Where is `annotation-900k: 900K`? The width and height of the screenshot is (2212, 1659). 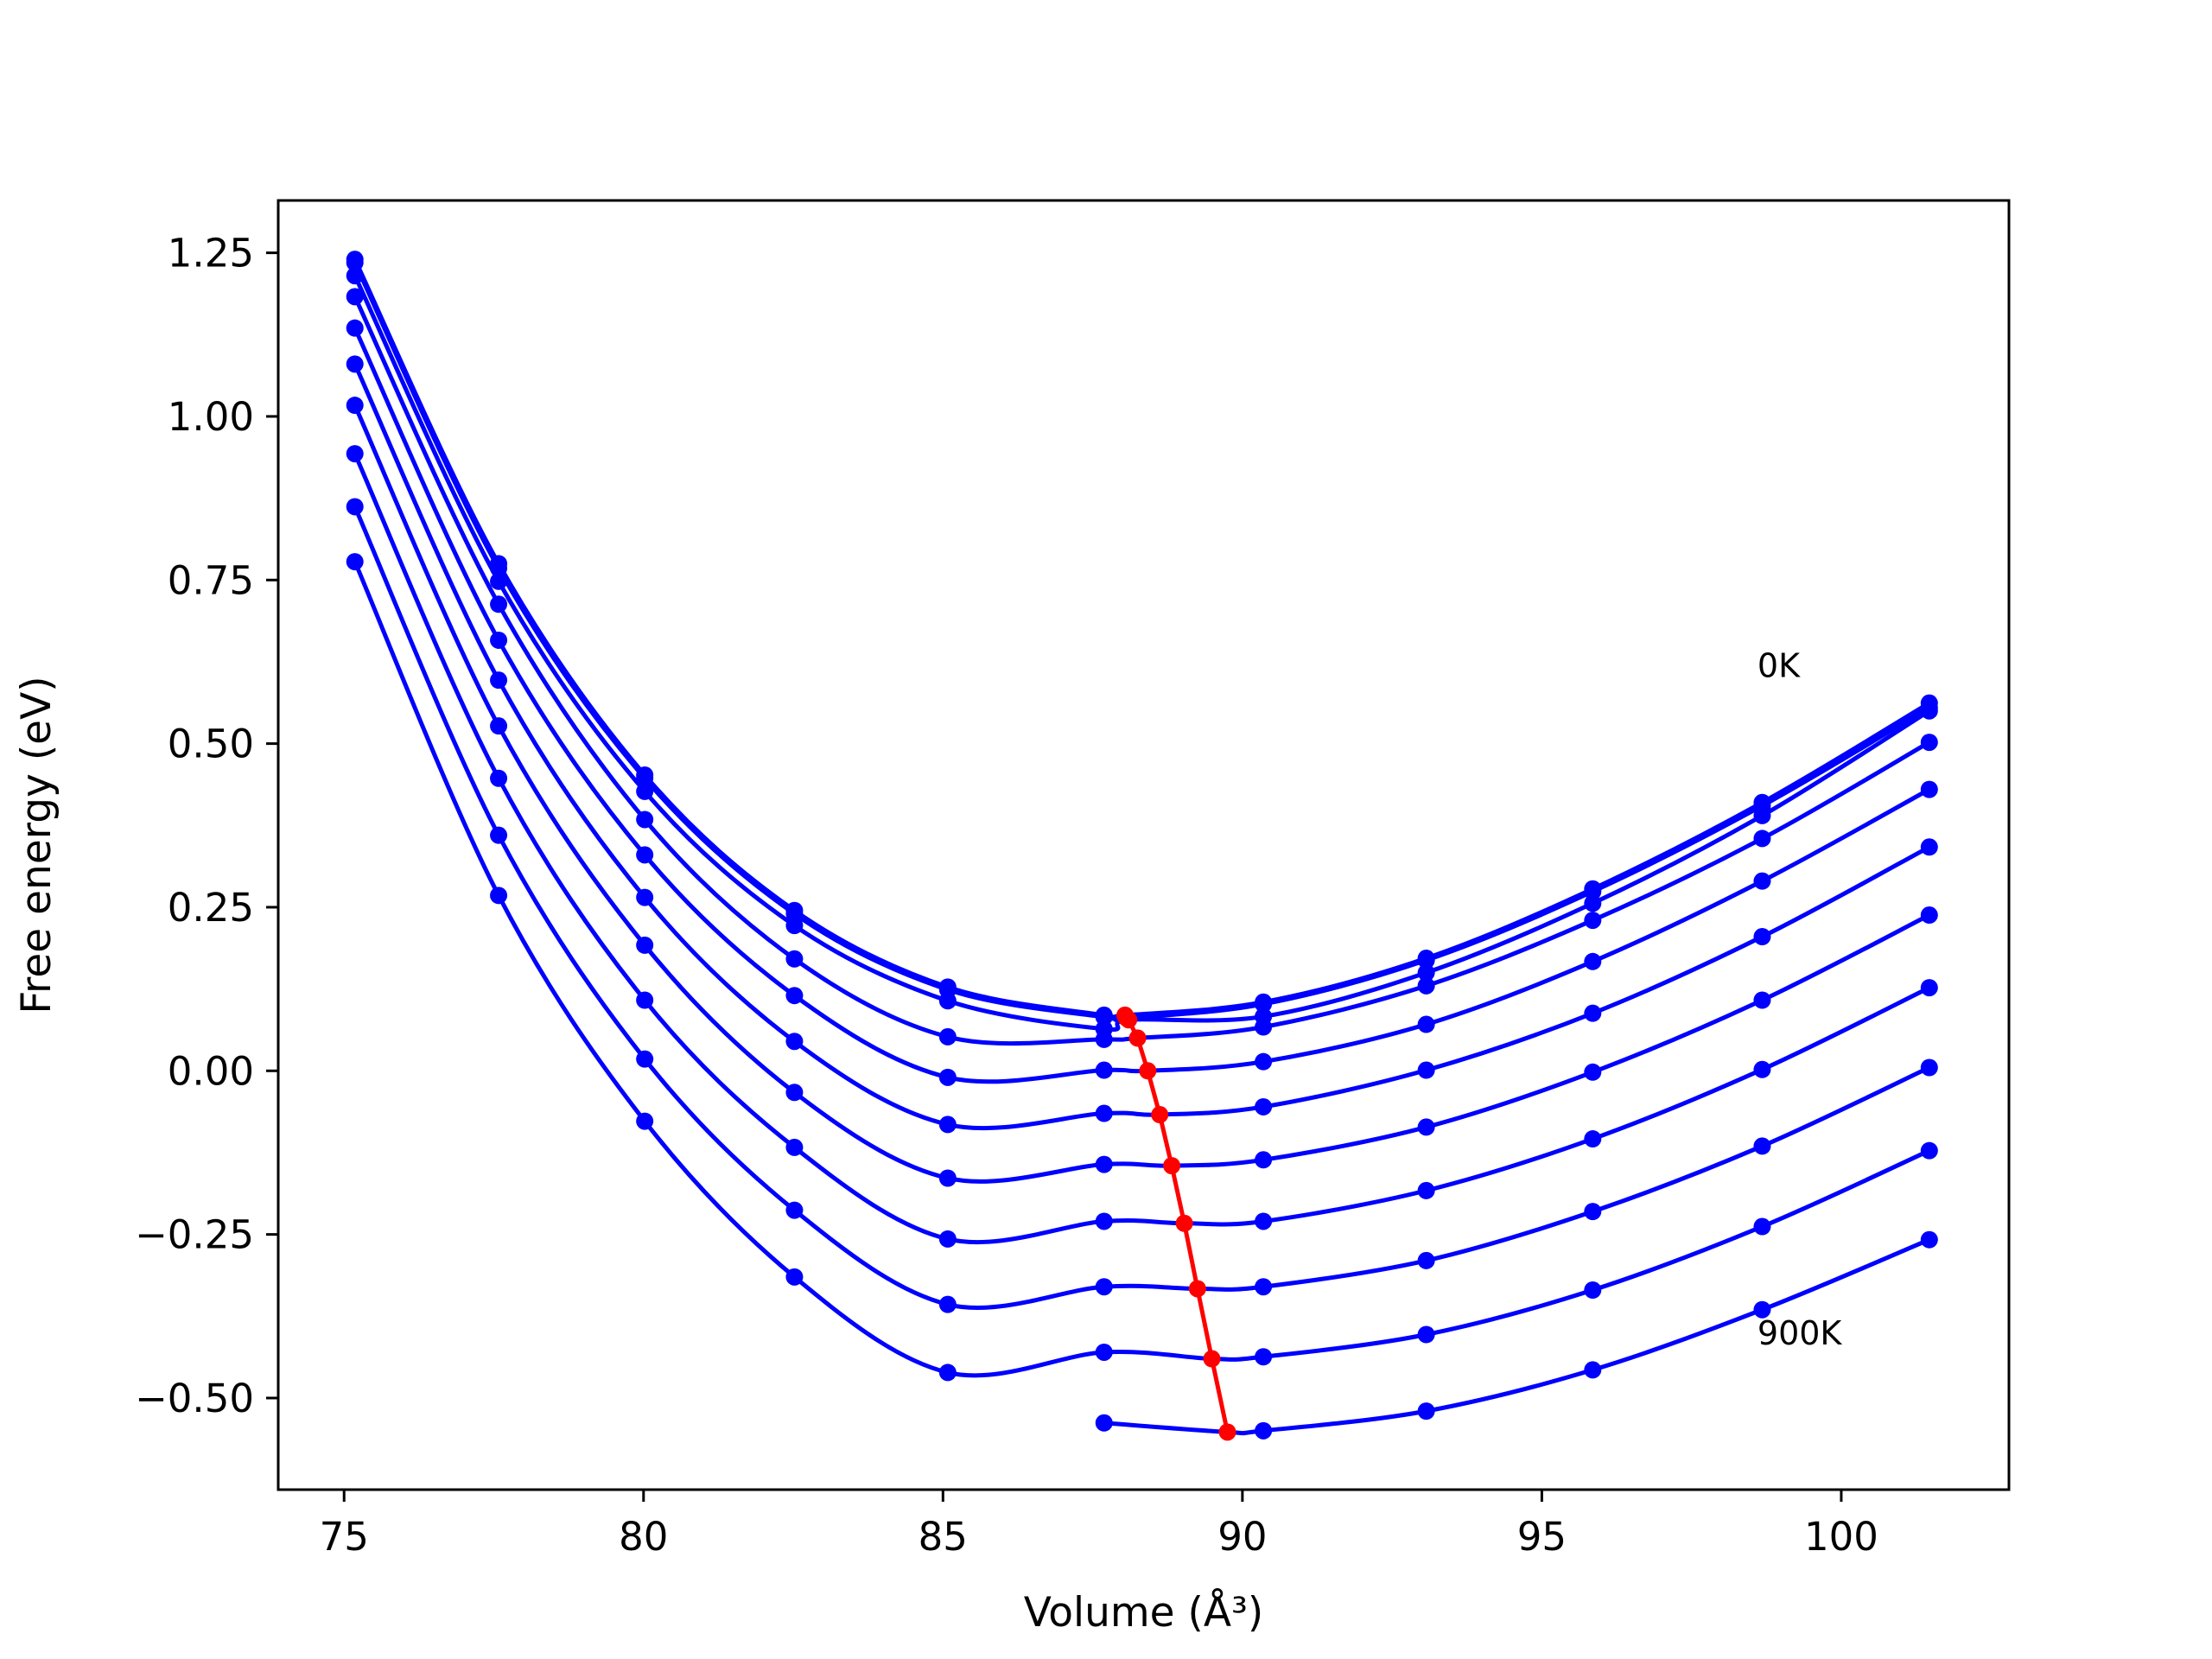
annotation-900k: 900K is located at coordinates (1800, 1333).